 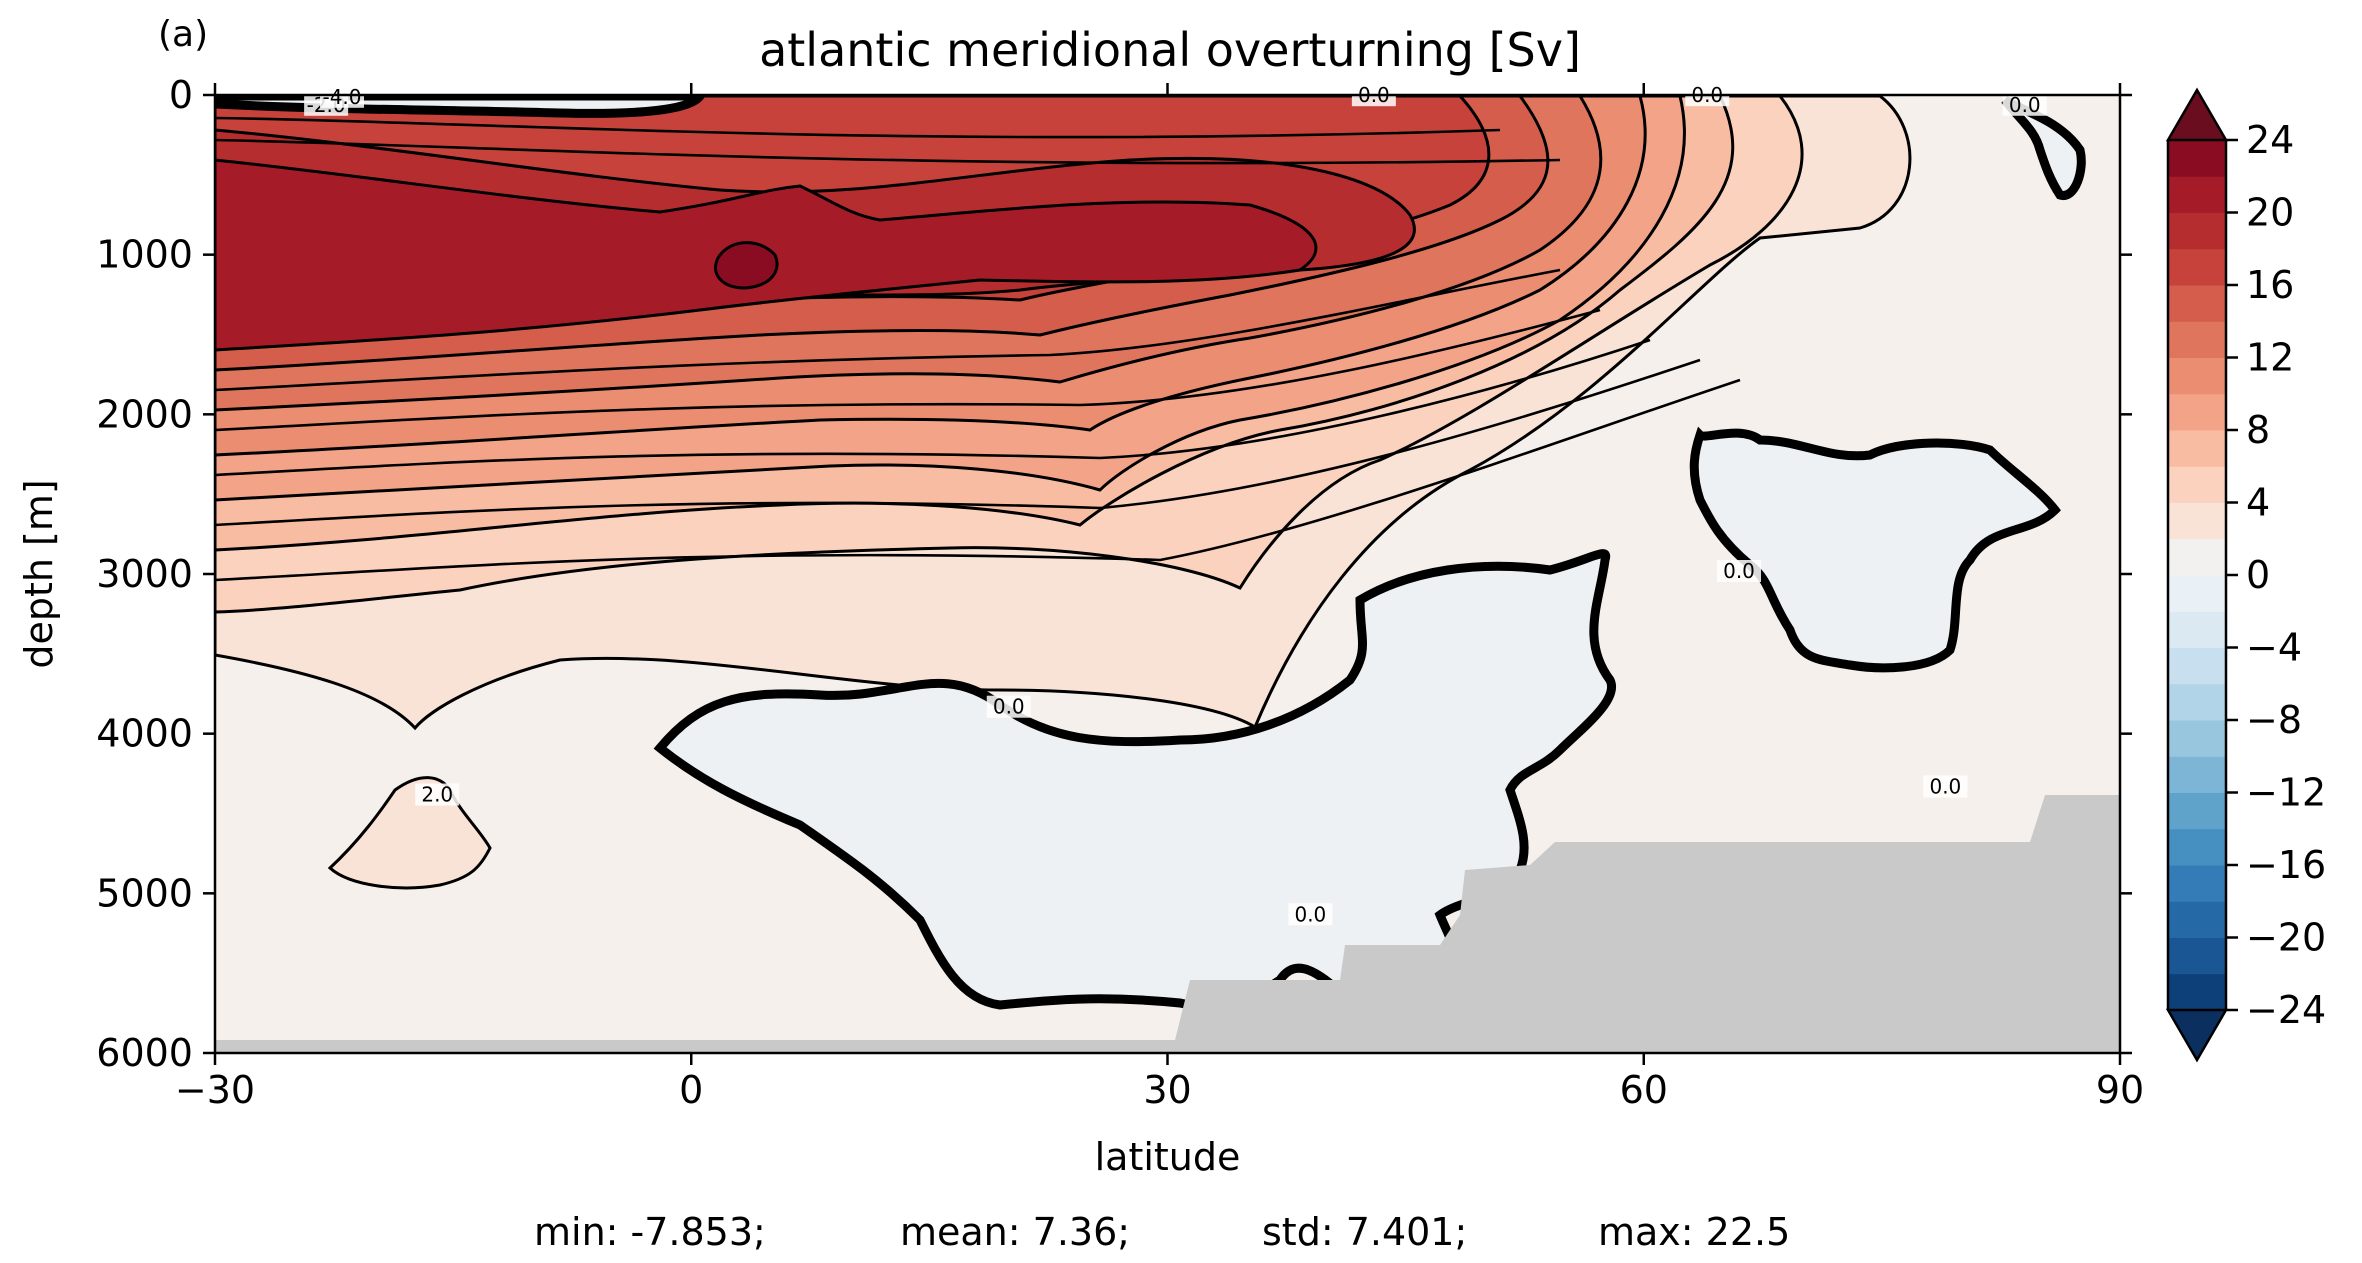 I want to click on x-axis-label: latitude, so click(x=1168, y=1157).